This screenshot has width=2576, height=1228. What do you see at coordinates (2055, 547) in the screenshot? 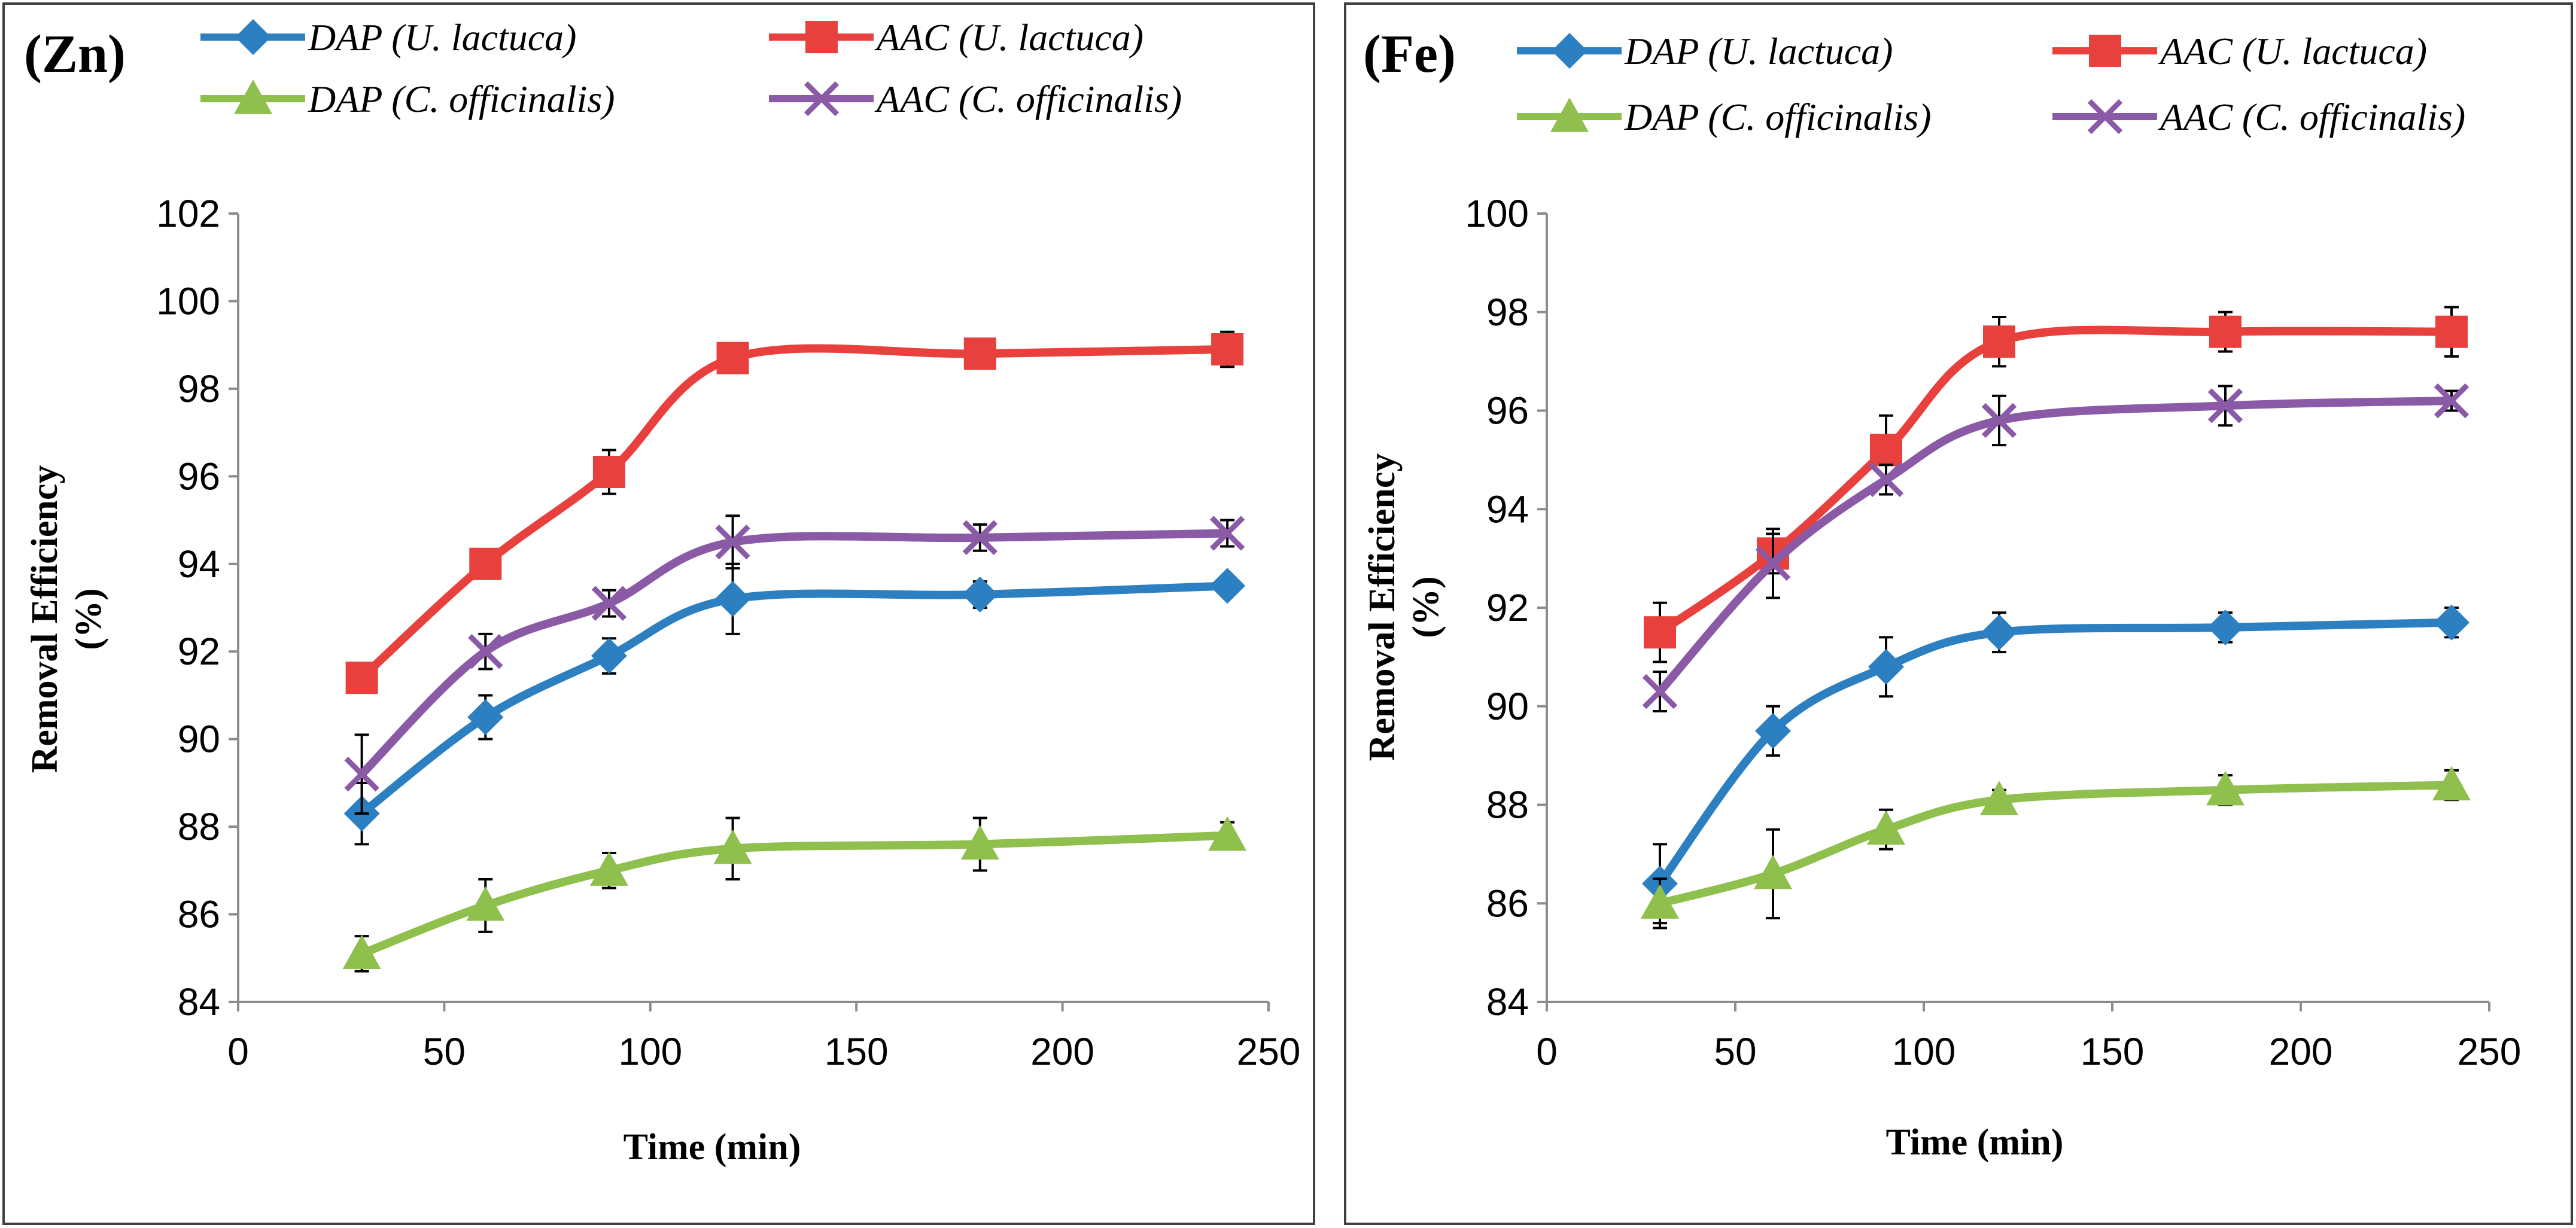
I see `series-x` at bounding box center [2055, 547].